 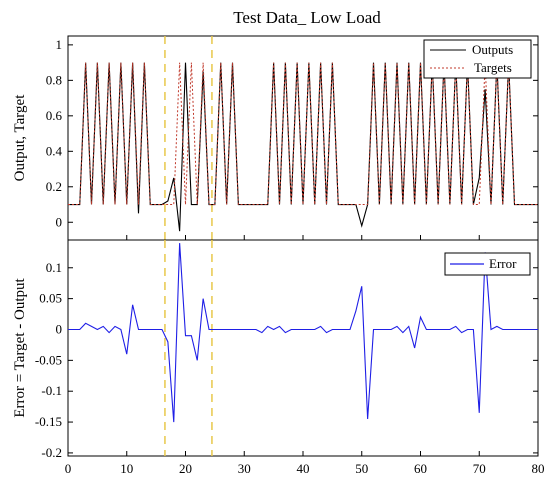 What do you see at coordinates (185, 468) in the screenshot?
I see `x-tick-label: 20` at bounding box center [185, 468].